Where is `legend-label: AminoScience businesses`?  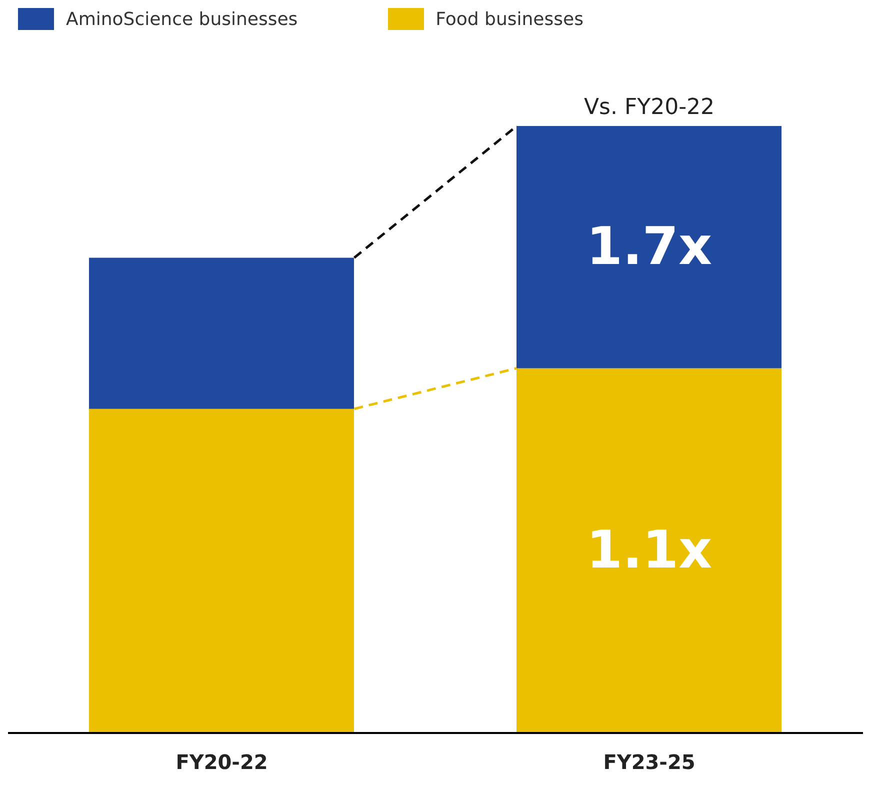 legend-label: AminoScience businesses is located at coordinates (182, 19).